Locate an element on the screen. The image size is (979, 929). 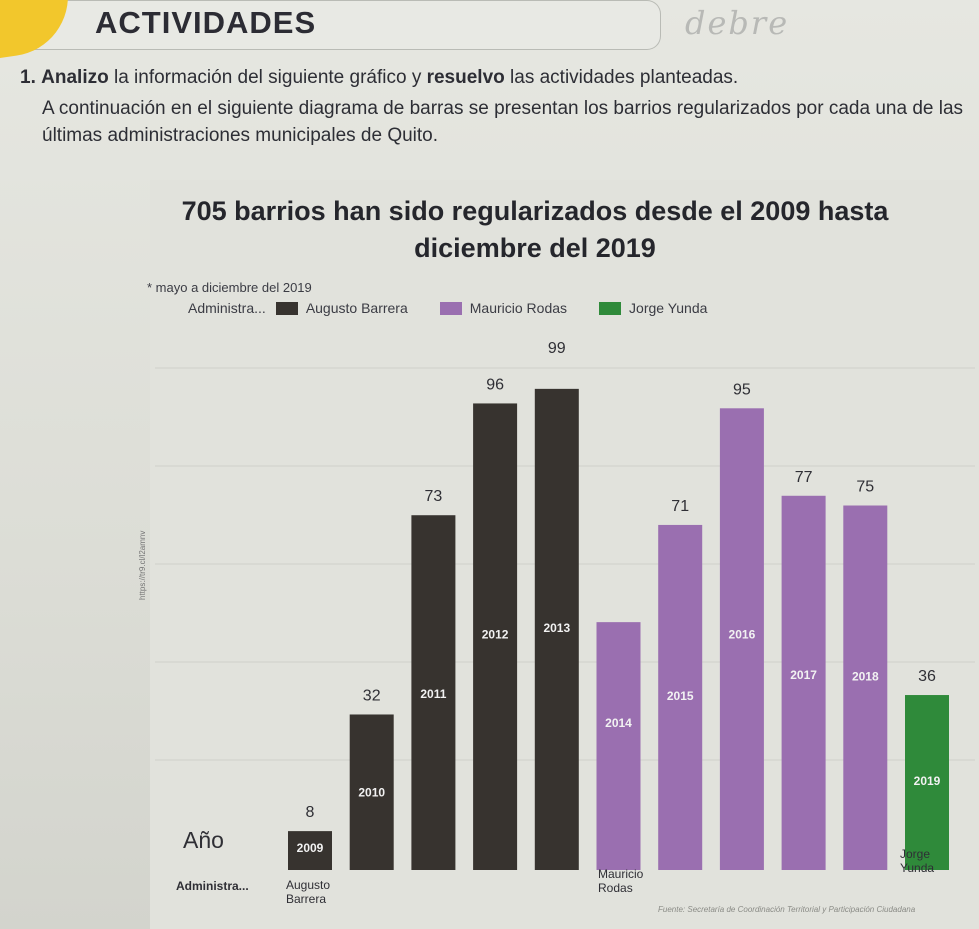
legend-item-rodas: Mauricio Rodas is located at coordinates (503, 308).